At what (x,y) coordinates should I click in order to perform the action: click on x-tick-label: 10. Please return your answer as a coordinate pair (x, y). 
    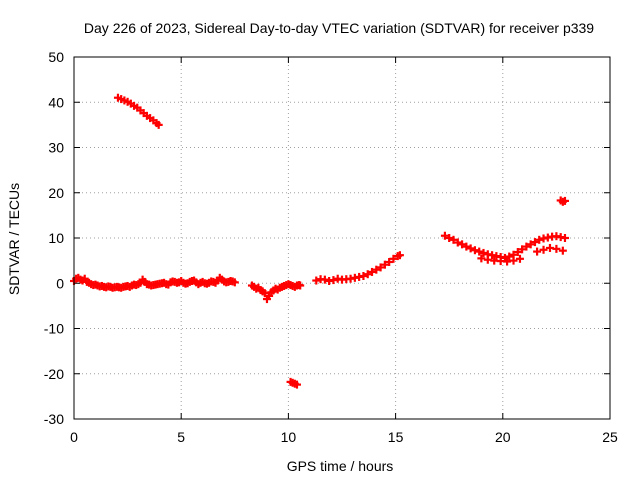
    Looking at the image, I should click on (289, 437).